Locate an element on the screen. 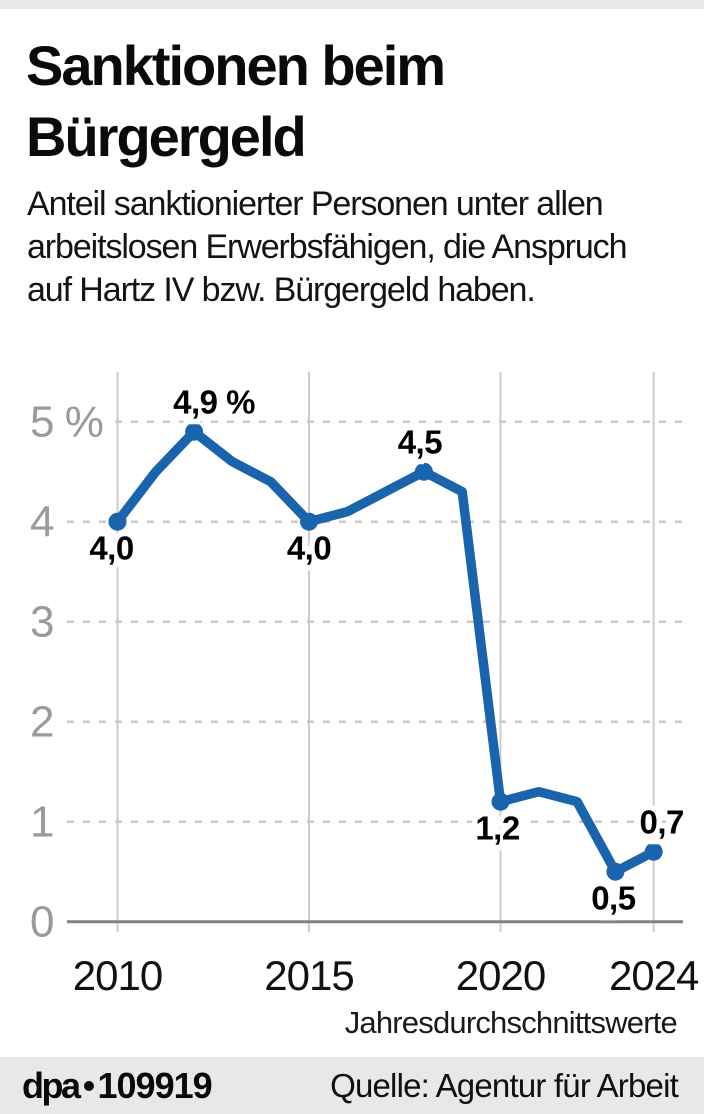 This screenshot has height=1114, width=704. data-point-marker-2010 is located at coordinates (117, 521).